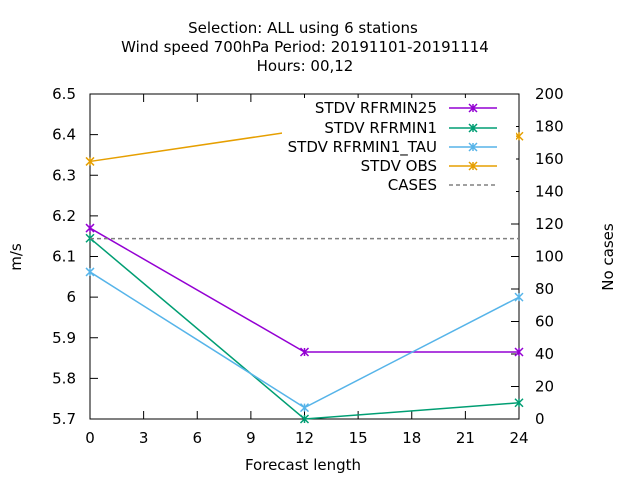 The height and width of the screenshot is (480, 640). What do you see at coordinates (540, 419) in the screenshot?
I see `y2-tick-label: 0` at bounding box center [540, 419].